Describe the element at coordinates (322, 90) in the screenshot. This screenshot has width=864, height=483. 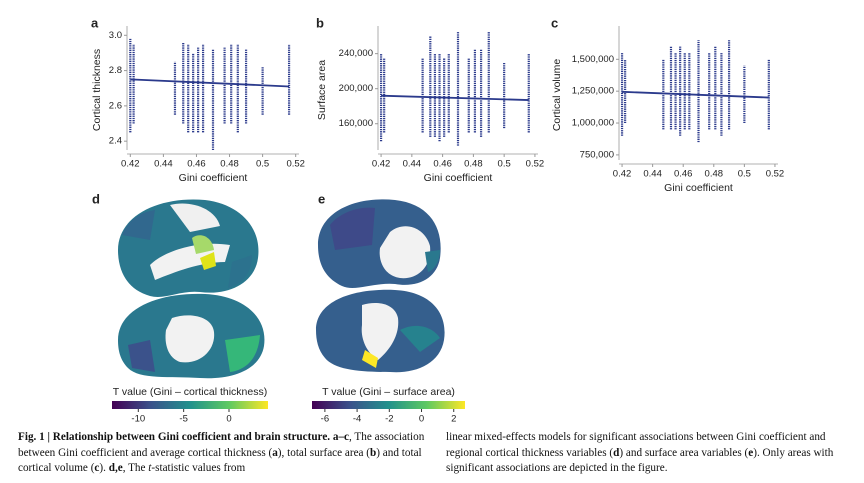
I see `y-axis-label: Surface area` at that location.